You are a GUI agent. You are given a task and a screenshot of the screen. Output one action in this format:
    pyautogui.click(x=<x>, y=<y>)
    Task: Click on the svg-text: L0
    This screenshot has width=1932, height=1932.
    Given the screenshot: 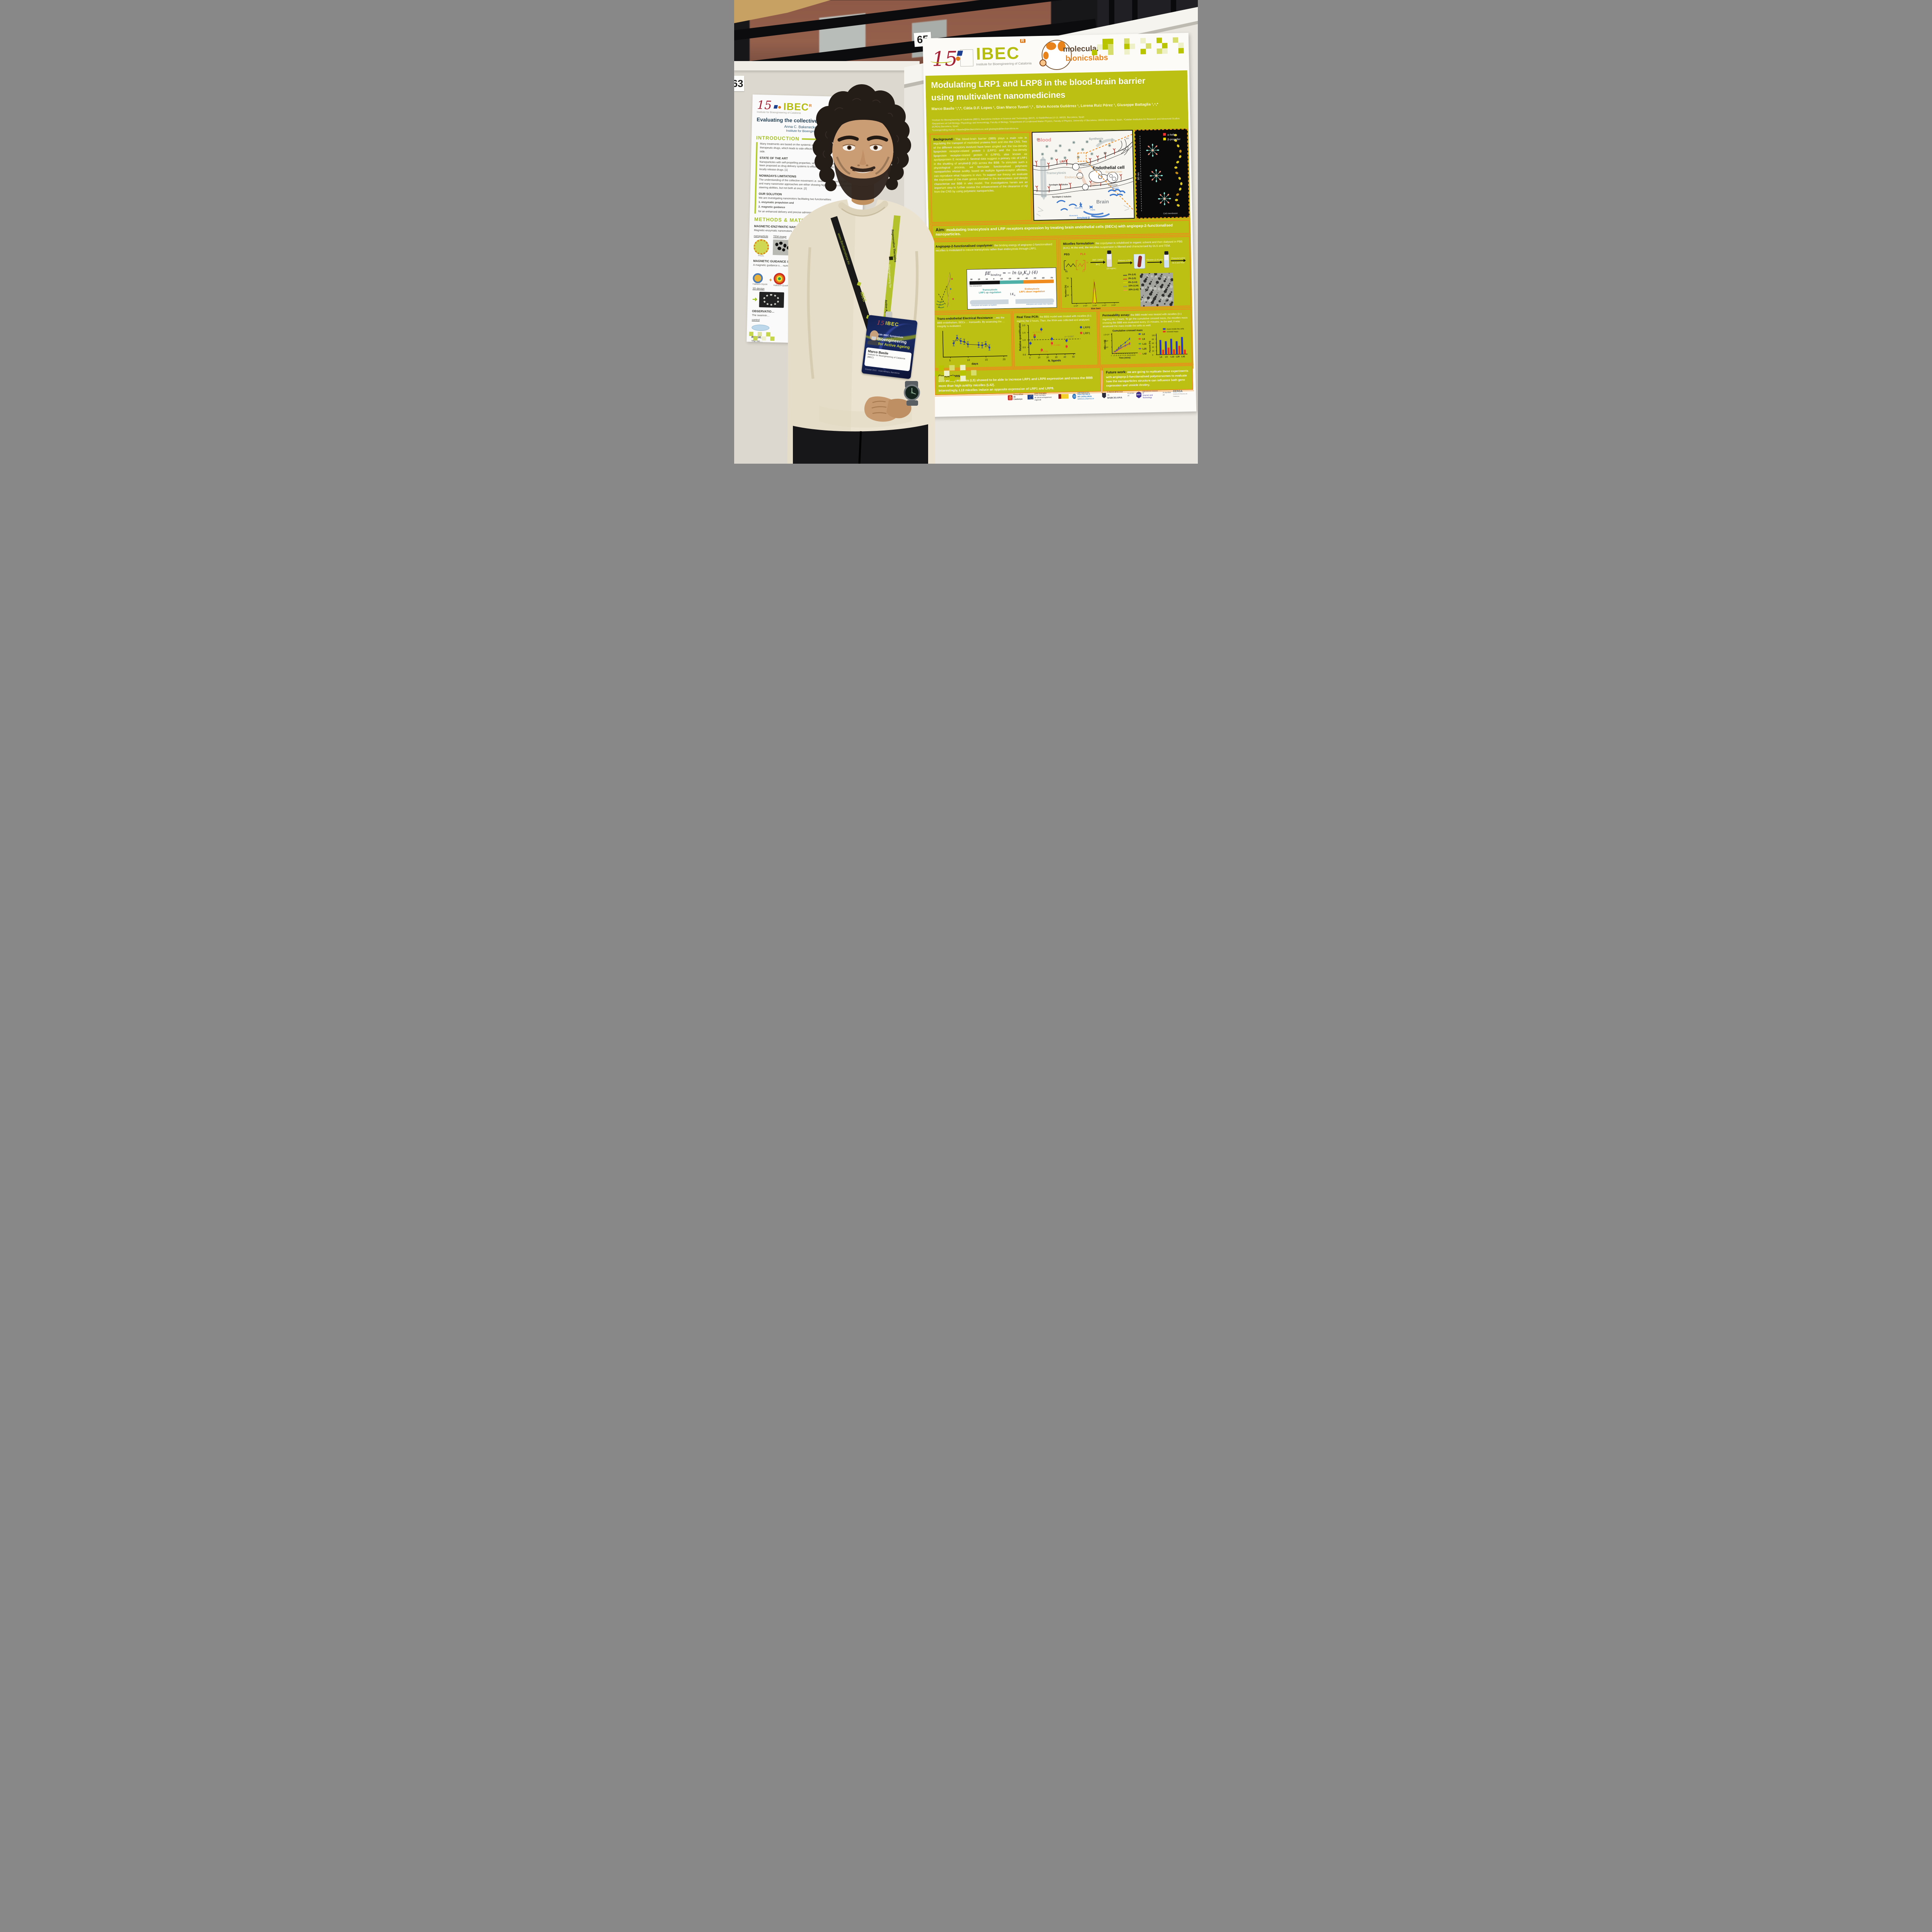 What is the action you would take?
    pyautogui.click(x=1143, y=334)
    